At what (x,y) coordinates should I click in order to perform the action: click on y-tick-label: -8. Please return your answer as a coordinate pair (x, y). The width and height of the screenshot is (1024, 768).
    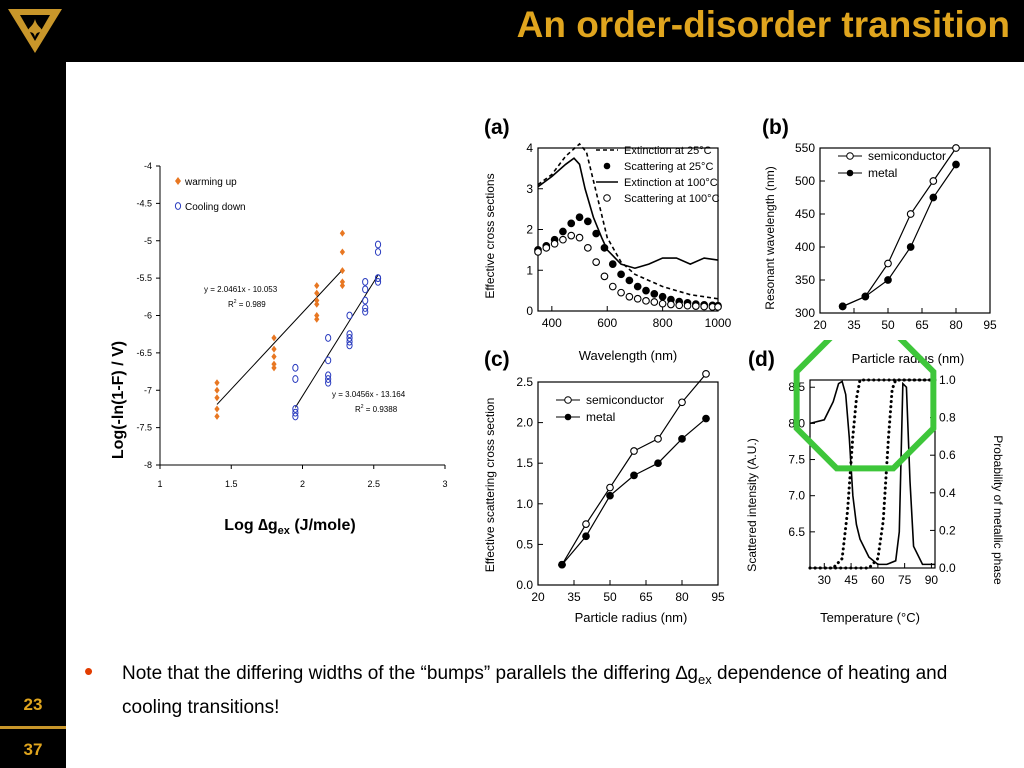
    Looking at the image, I should click on (148, 465).